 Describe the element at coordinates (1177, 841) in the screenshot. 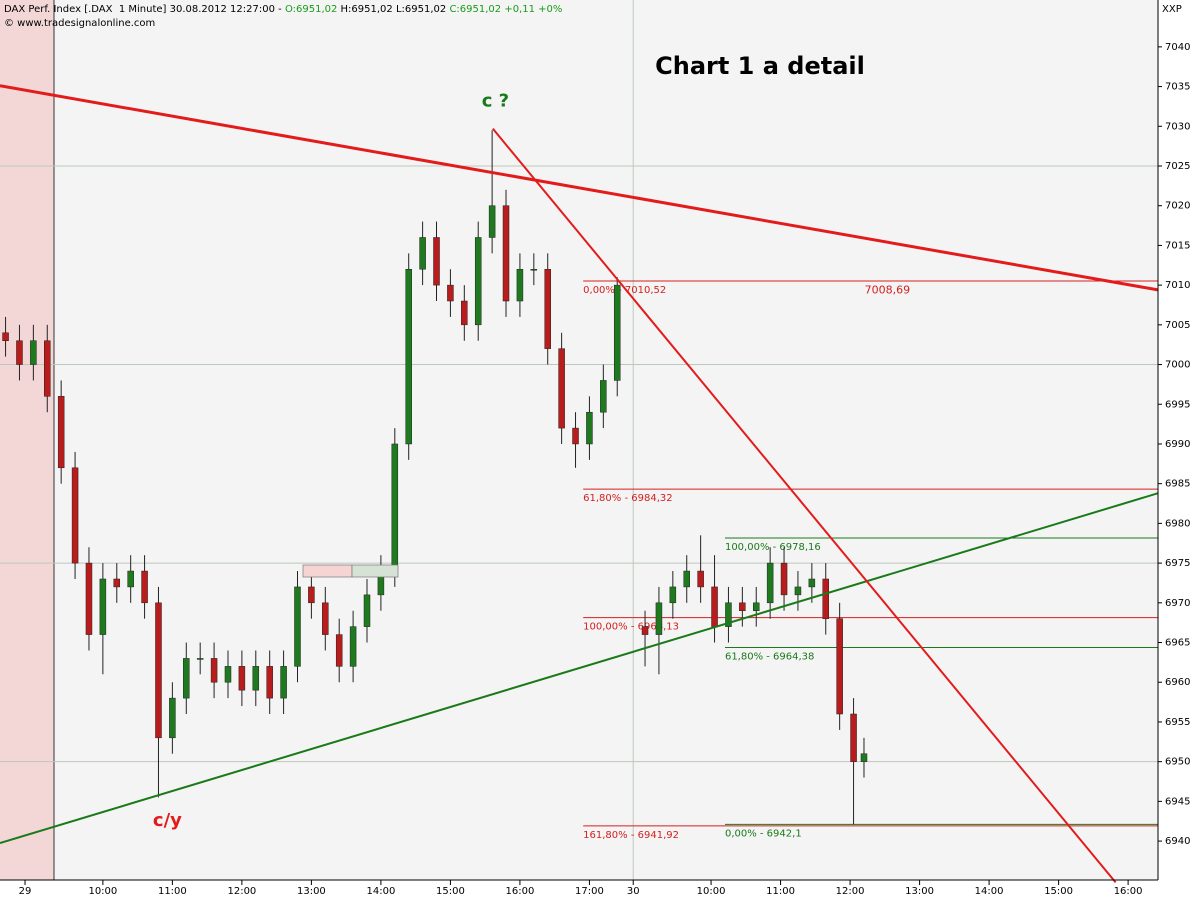

I see `y-tick-label: 6940` at that location.